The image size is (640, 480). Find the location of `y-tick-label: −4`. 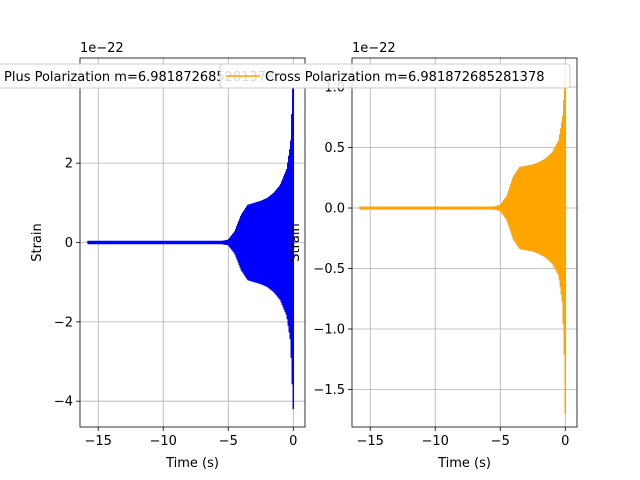

y-tick-label: −4 is located at coordinates (63, 402).